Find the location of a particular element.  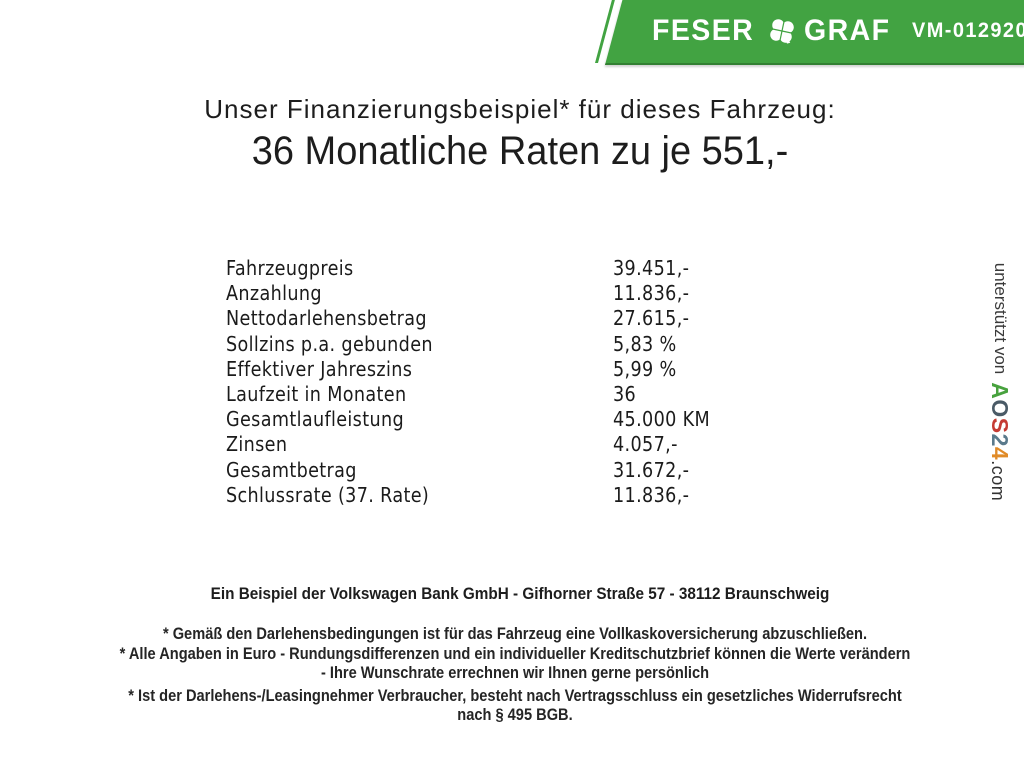

row-label: Nettodarlehensbetrag is located at coordinates (326, 318).